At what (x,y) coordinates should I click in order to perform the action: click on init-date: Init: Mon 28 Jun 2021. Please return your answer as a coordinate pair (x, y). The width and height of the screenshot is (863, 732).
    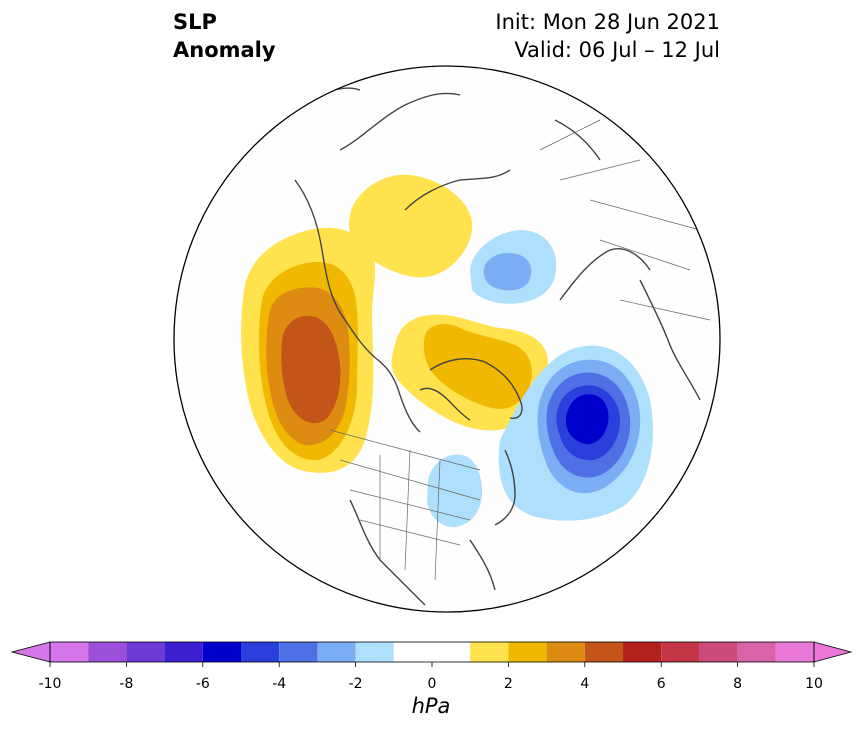
    Looking at the image, I should click on (607, 22).